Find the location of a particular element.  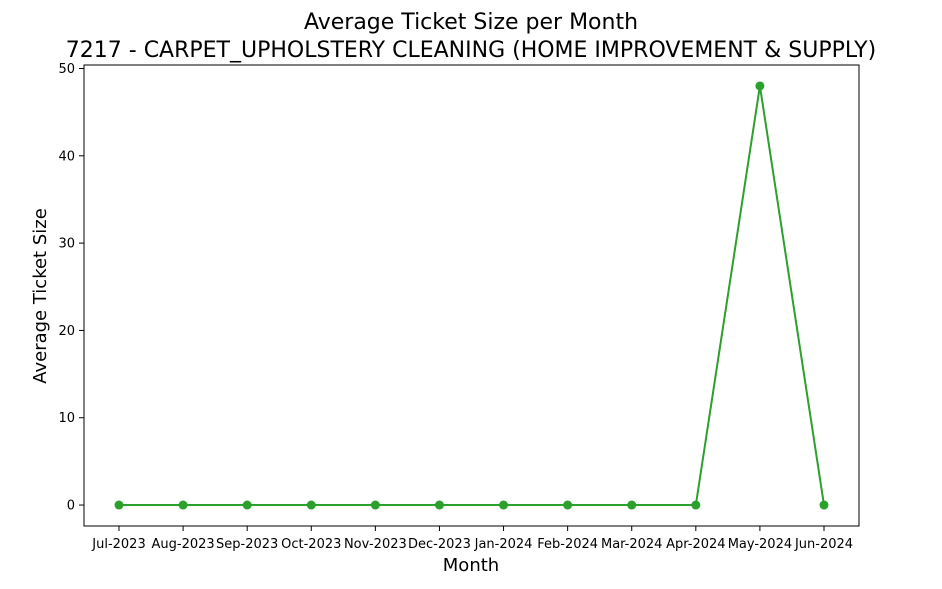

x-tick-label: Feb-2024 is located at coordinates (567, 544).